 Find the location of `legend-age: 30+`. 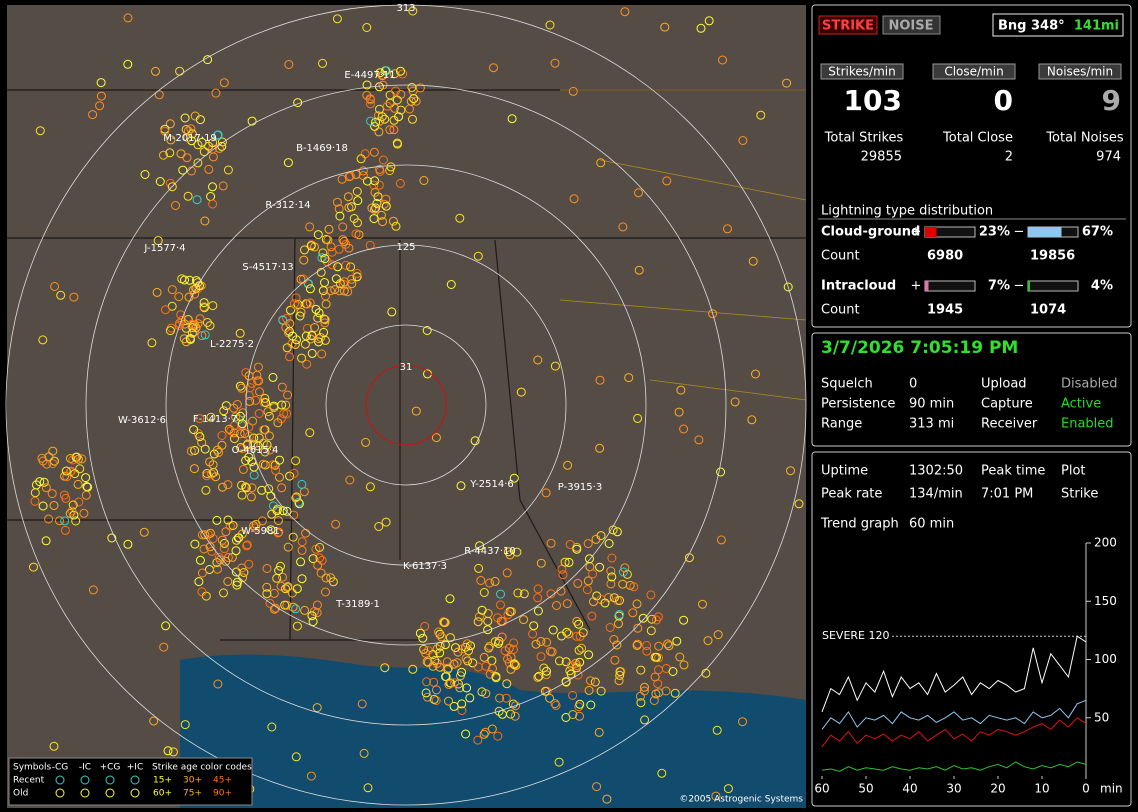

legend-age: 30+ is located at coordinates (192, 781).